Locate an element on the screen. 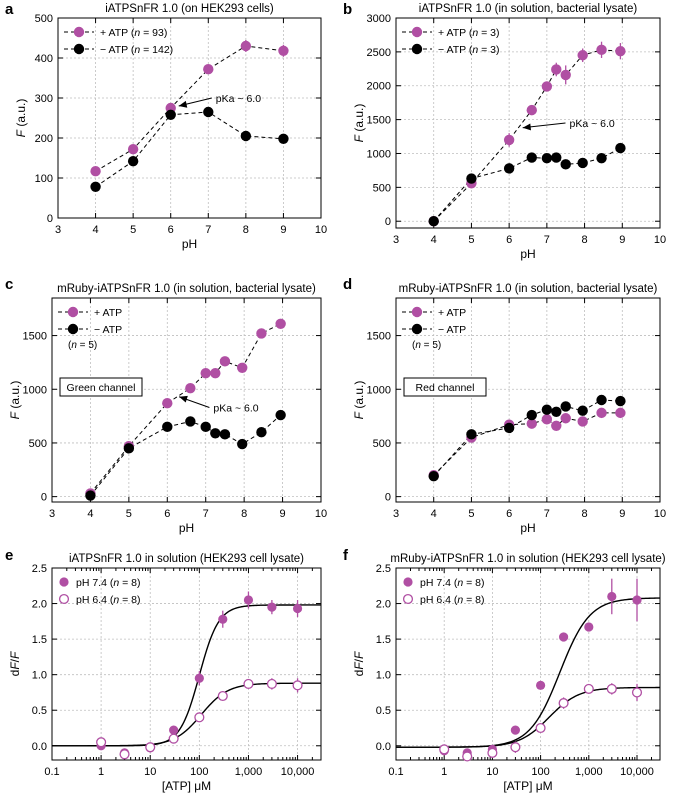  legend-label: + ATP (n = 93) is located at coordinates (133, 33).